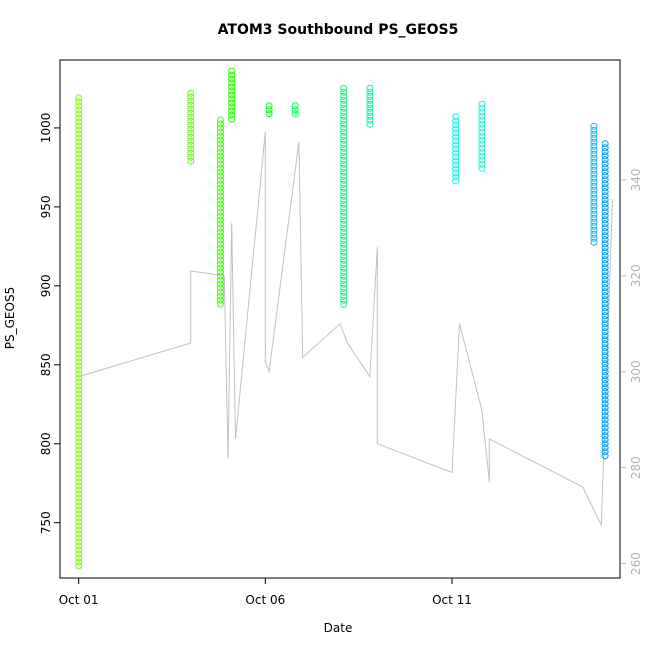 The width and height of the screenshot is (650, 650). What do you see at coordinates (265, 600) in the screenshot?
I see `x-tick-label: Oct 06` at bounding box center [265, 600].